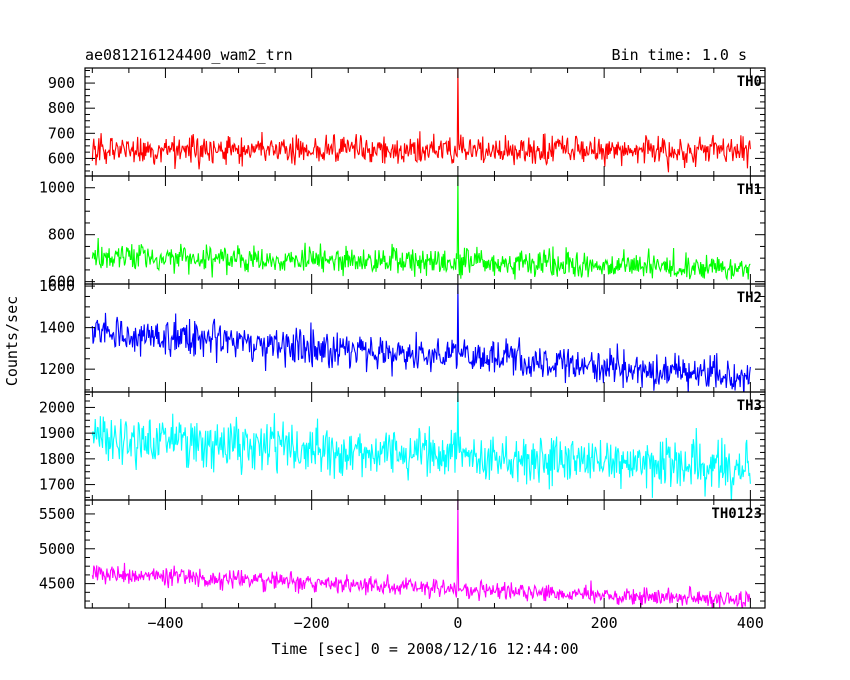  What do you see at coordinates (61, 83) in the screenshot?
I see `y-tick-label: 900` at bounding box center [61, 83].